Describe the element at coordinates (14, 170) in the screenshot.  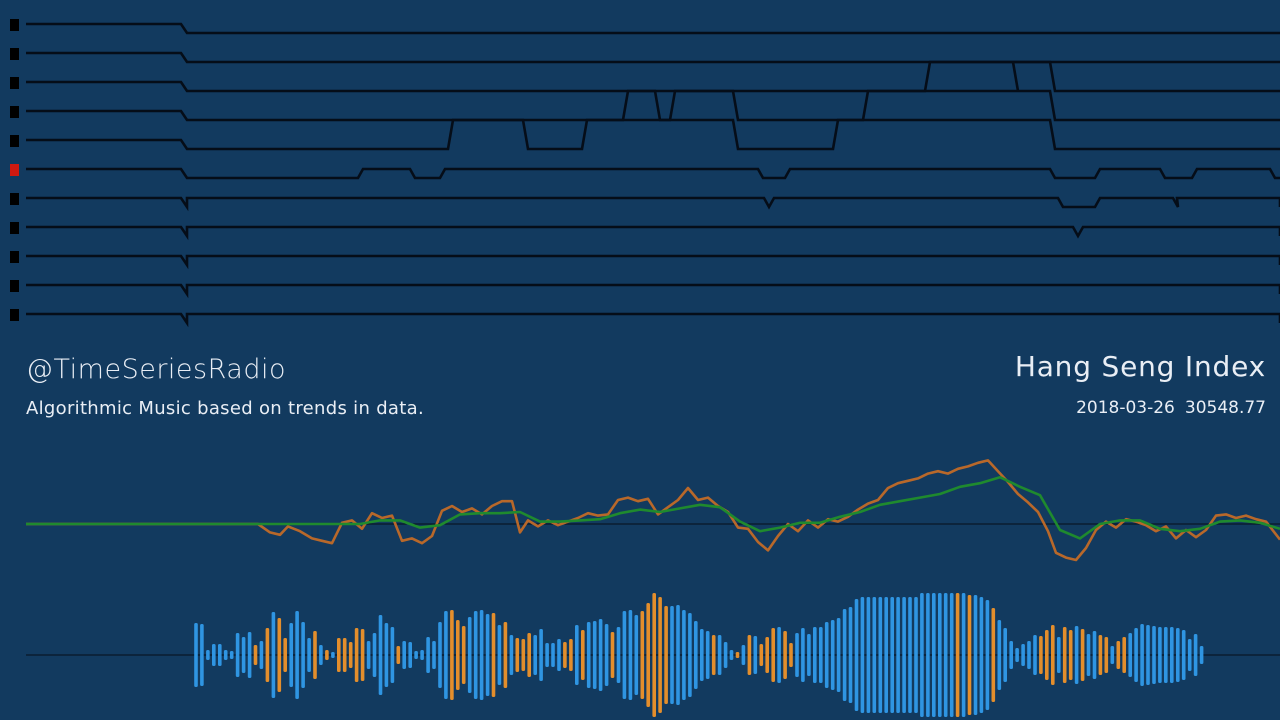
I see `active-lane-marker` at that location.